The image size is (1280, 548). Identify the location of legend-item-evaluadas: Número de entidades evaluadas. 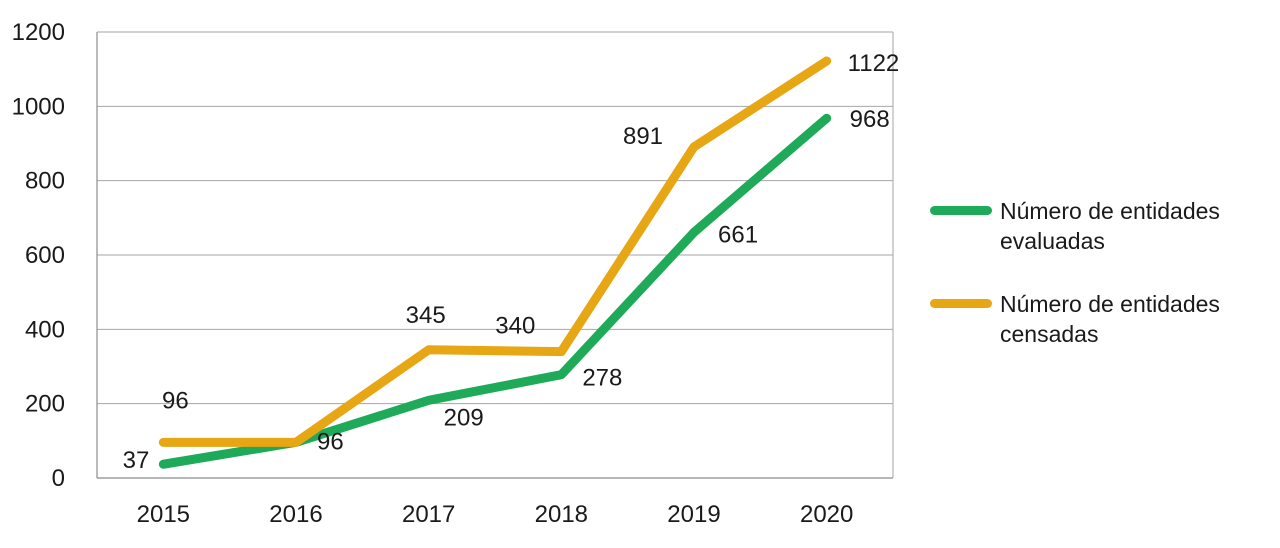
(1100, 226).